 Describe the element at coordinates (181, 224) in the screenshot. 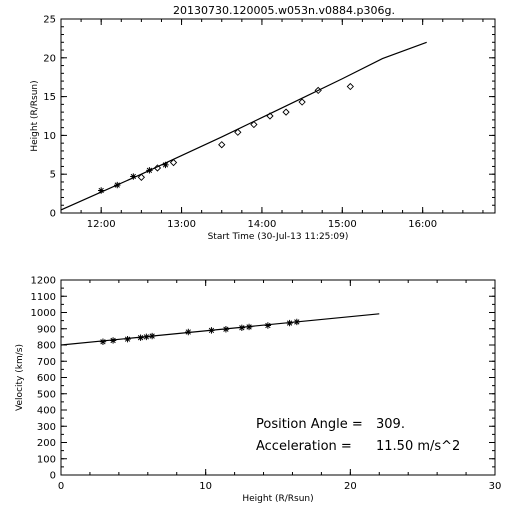

I see `x-tick-label: 13:00` at that location.